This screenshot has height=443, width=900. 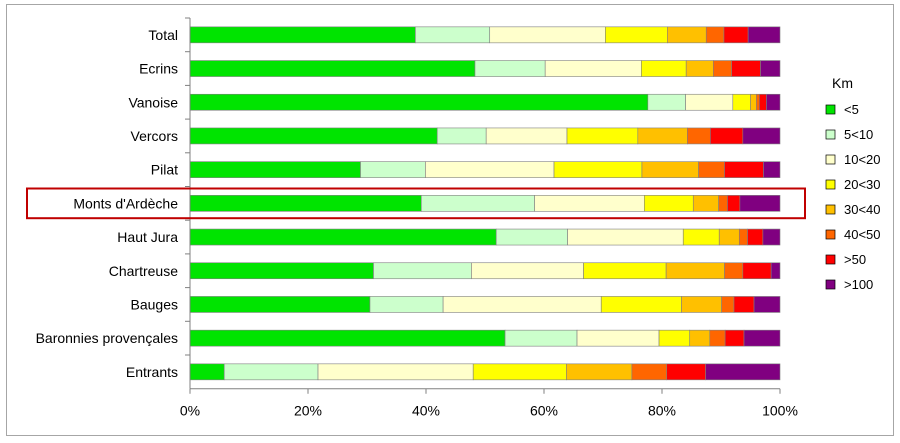 I want to click on category-label-2: Ecrins, so click(x=158, y=69).